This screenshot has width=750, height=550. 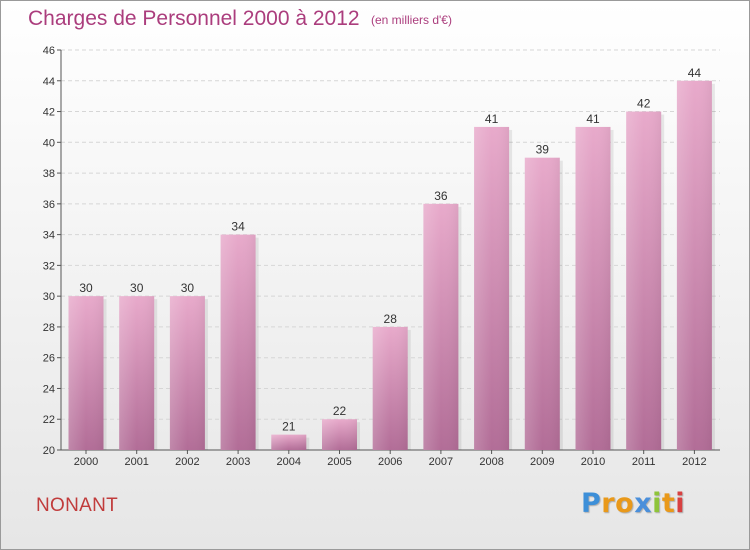 I want to click on y-tick-label: 46, so click(x=49, y=51).